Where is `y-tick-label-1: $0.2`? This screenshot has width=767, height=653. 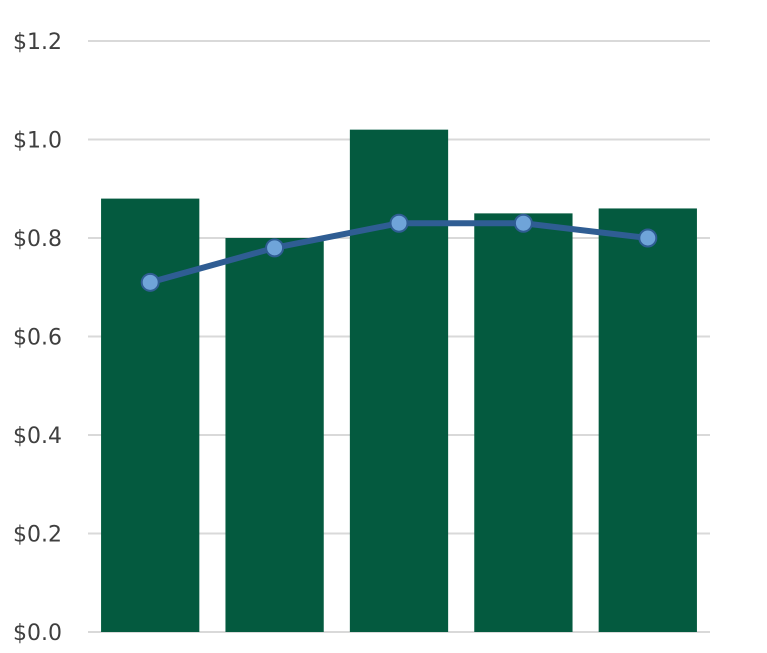 y-tick-label-1: $0.2 is located at coordinates (37, 535).